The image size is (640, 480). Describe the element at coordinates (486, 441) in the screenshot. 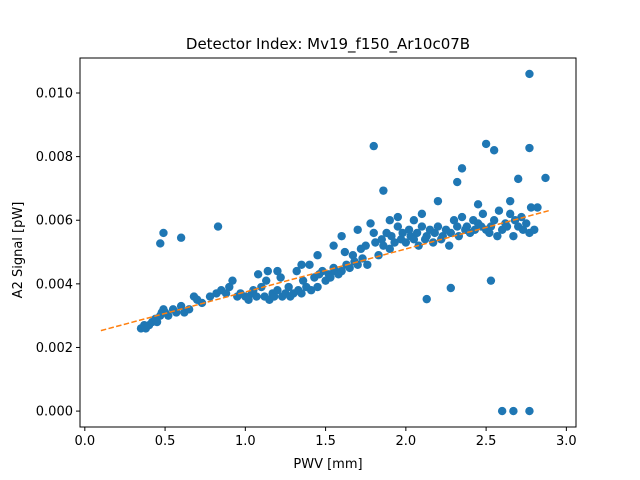

I see `x-tick-label: 2.5` at that location.